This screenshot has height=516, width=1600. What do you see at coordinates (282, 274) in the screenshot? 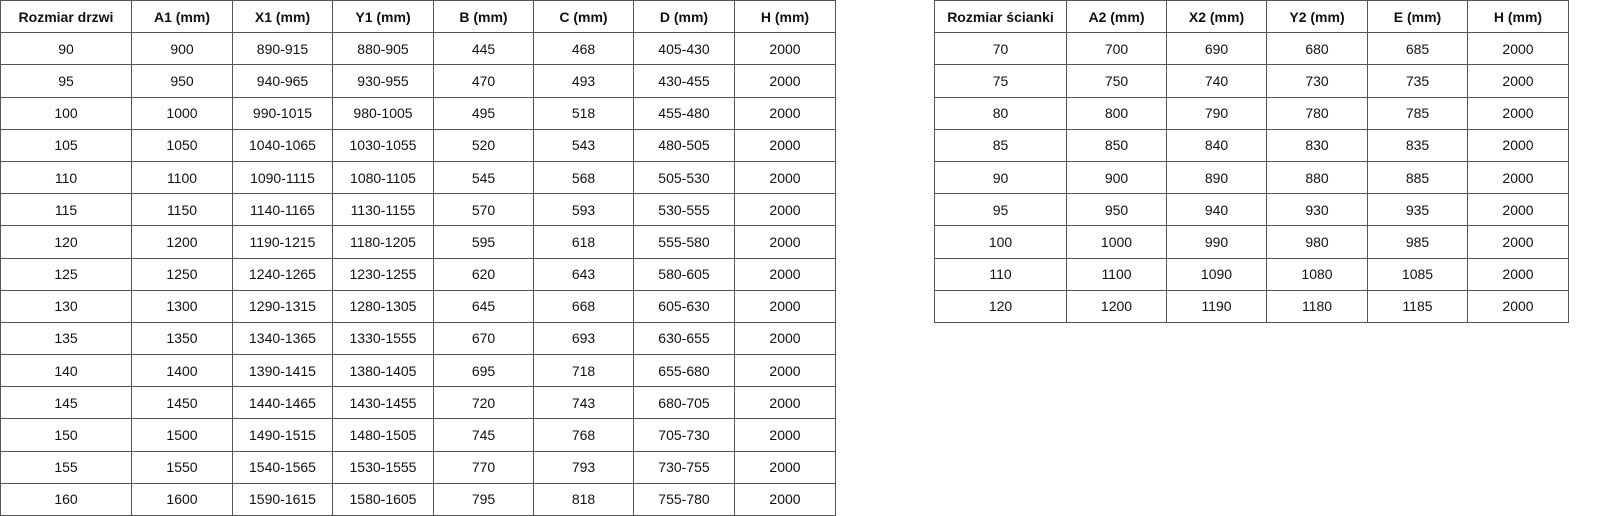
I see `table-cell: 1240-1265` at bounding box center [282, 274].